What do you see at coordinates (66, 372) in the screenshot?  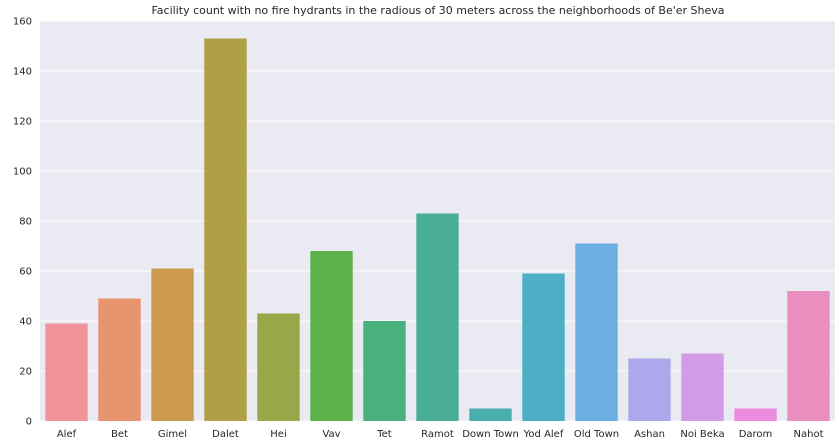 I see `bar-alef` at bounding box center [66, 372].